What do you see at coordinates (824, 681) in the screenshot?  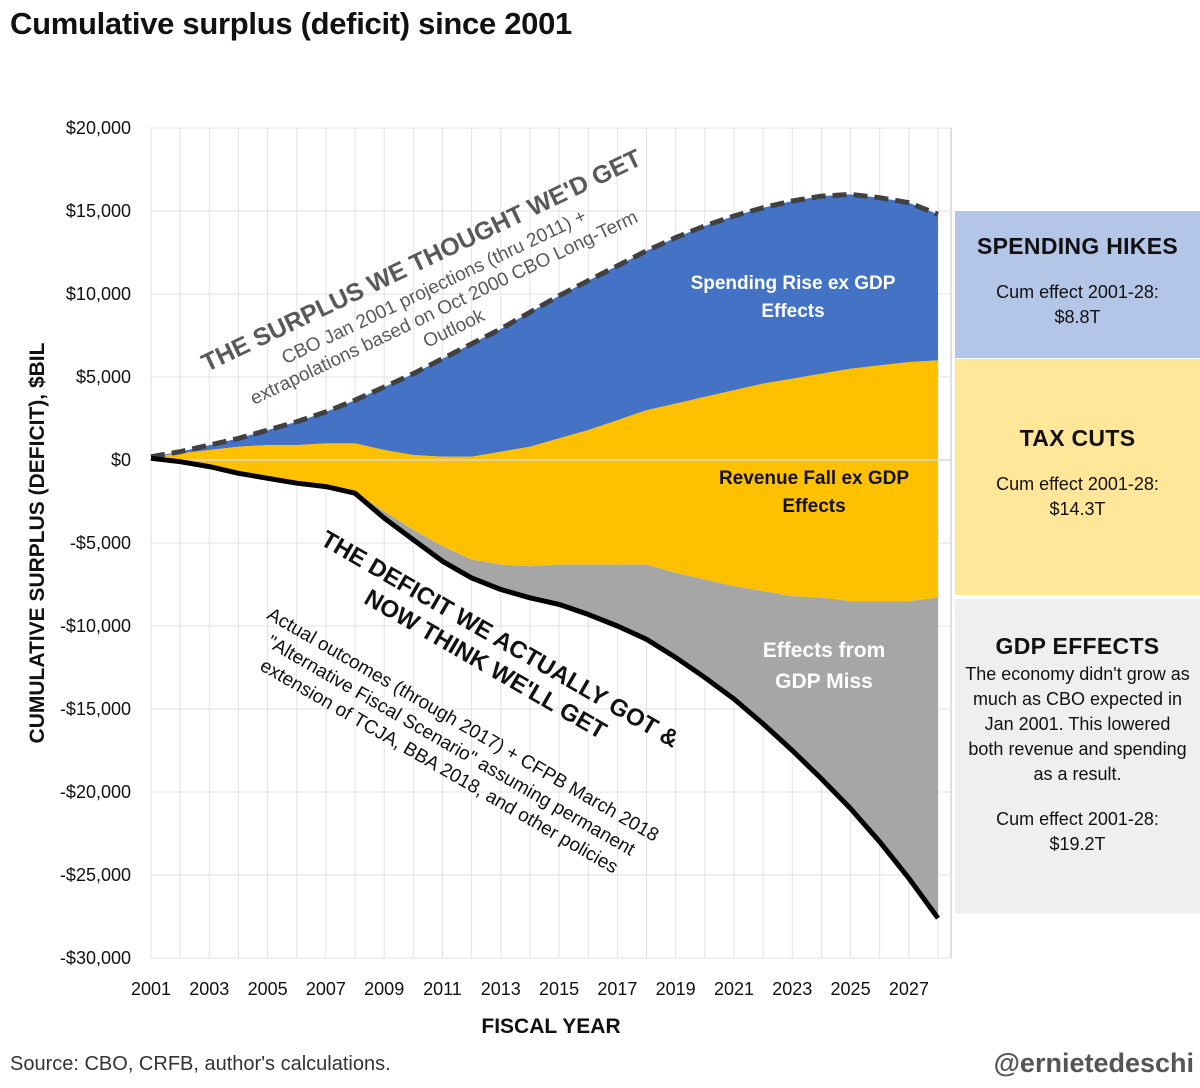 I see `gdp-area-label-2: GDP Miss` at bounding box center [824, 681].